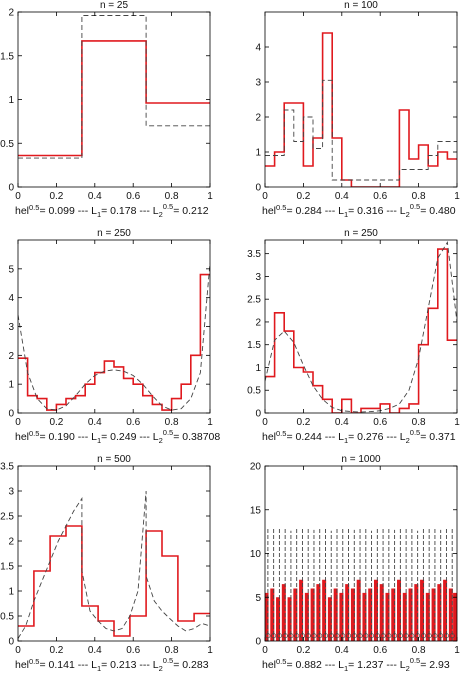 The height and width of the screenshot is (675, 474). Describe the element at coordinates (190, 665) in the screenshot. I see `caption-l2-value: = 0.283` at that location.